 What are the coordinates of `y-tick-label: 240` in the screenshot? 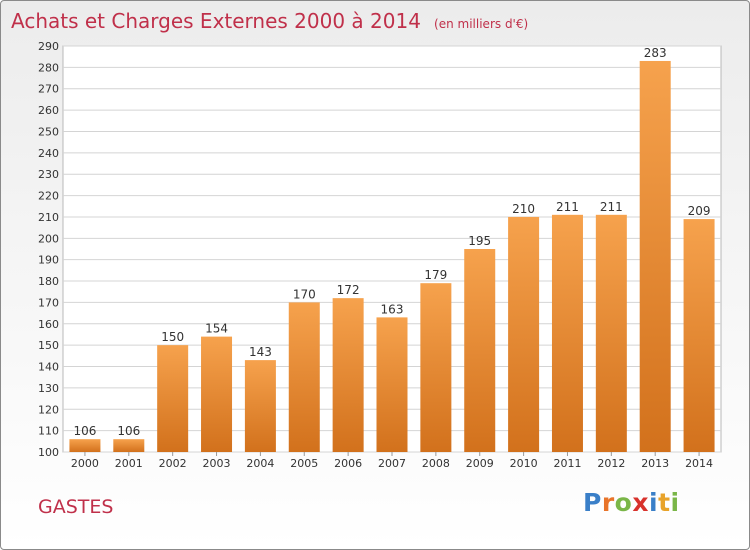 It's located at (48, 153).